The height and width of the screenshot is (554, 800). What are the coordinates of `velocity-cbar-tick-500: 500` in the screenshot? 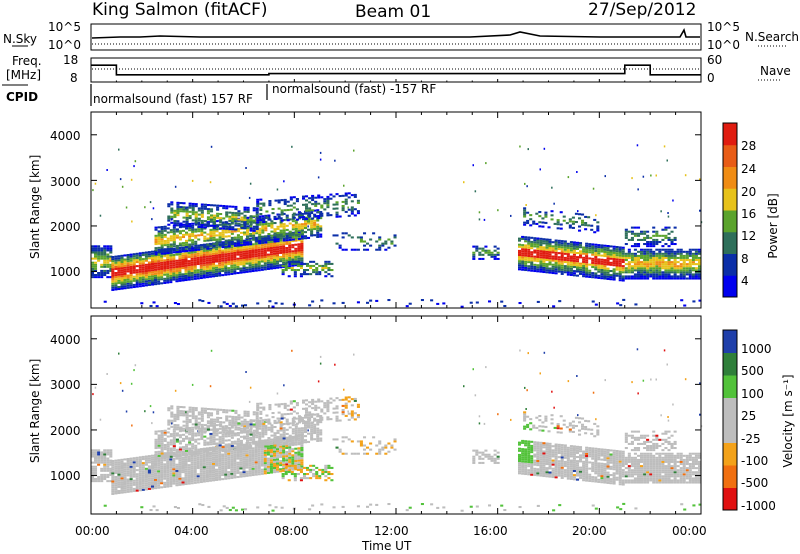 It's located at (752, 371).